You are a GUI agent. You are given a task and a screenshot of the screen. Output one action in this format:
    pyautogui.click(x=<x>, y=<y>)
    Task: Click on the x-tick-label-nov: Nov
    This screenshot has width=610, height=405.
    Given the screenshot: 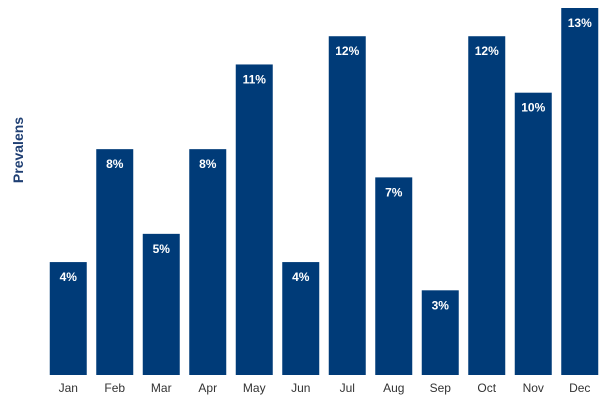 What is the action you would take?
    pyautogui.click(x=533, y=388)
    